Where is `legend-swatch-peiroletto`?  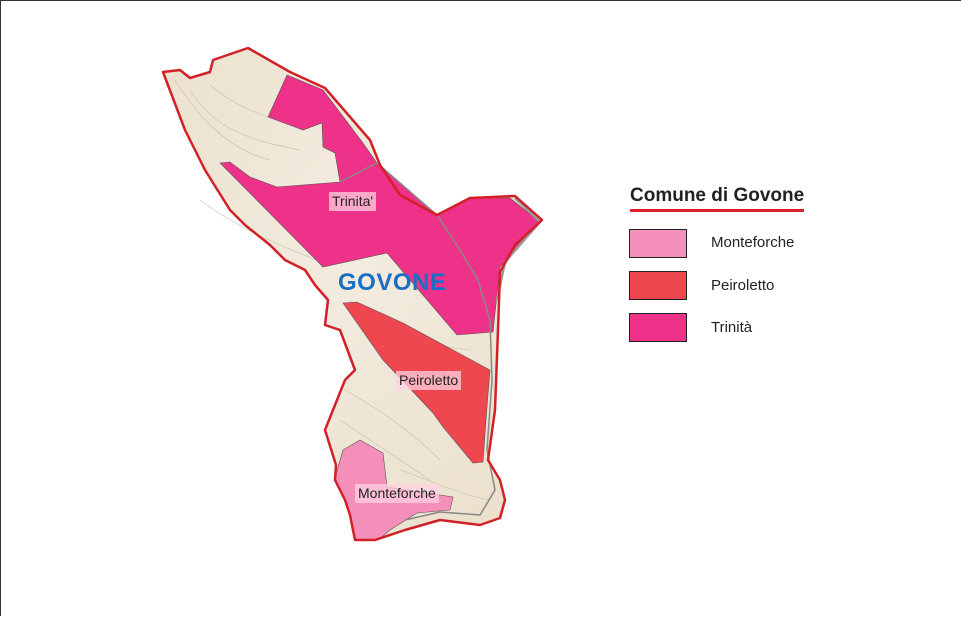 legend-swatch-peiroletto is located at coordinates (658, 285).